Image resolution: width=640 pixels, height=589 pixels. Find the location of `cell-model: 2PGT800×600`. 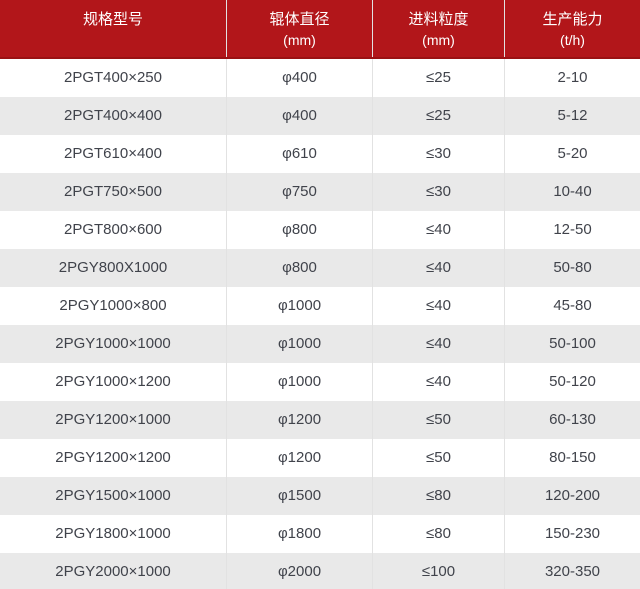

cell-model: 2PGT800×600 is located at coordinates (113, 230).